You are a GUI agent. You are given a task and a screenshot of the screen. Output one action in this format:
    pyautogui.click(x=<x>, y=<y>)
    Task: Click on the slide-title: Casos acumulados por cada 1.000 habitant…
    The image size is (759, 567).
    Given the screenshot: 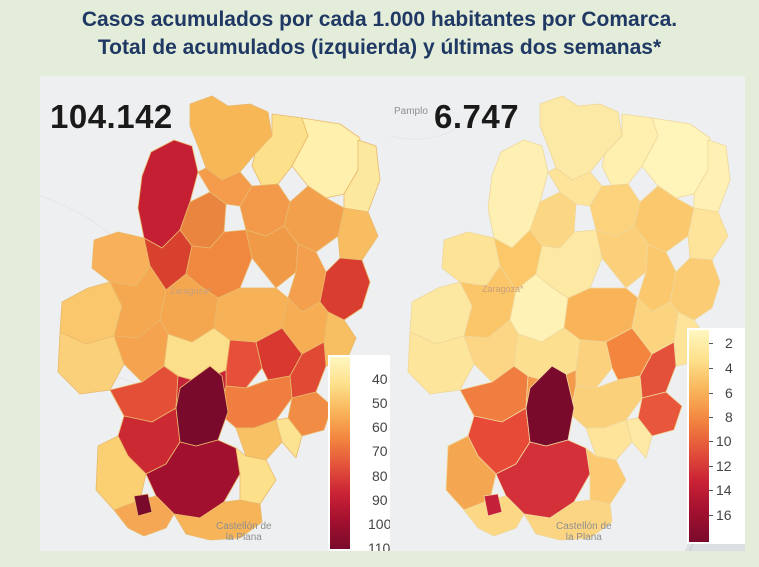 What is the action you would take?
    pyautogui.click(x=379, y=34)
    